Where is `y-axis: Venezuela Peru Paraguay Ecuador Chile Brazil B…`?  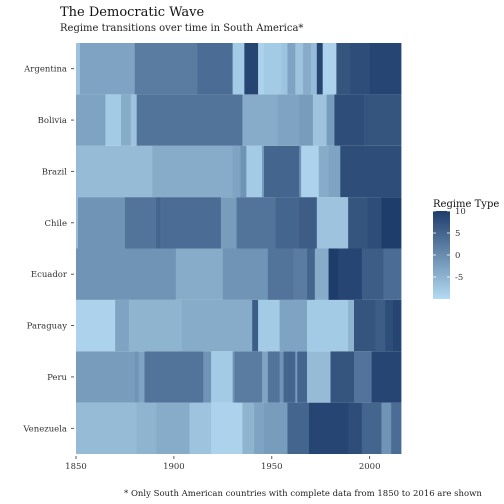 y-axis: Venezuela Peru Paraguay Ecuador Chile Brazil B… is located at coordinates (48, 249).